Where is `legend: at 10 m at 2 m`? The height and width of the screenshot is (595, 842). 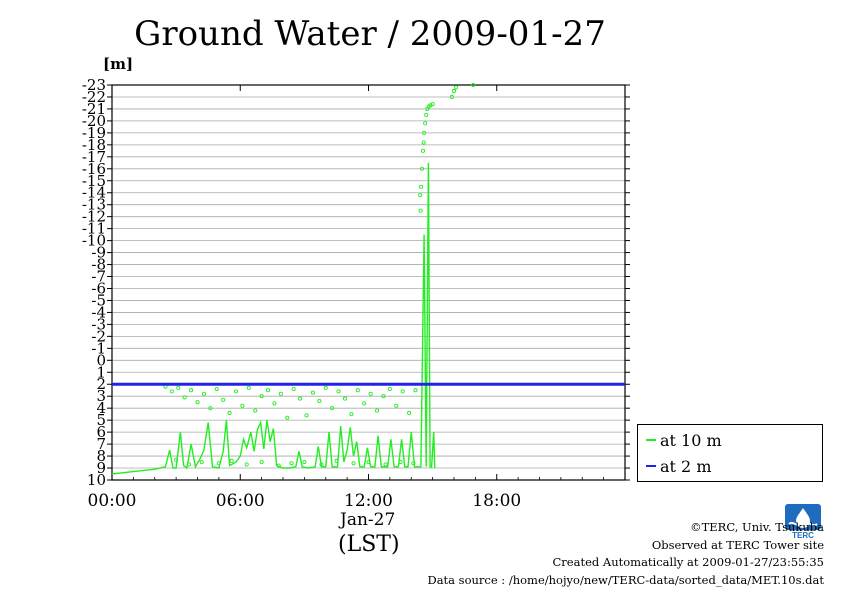
legend: at 10 m at 2 m is located at coordinates (730, 453).